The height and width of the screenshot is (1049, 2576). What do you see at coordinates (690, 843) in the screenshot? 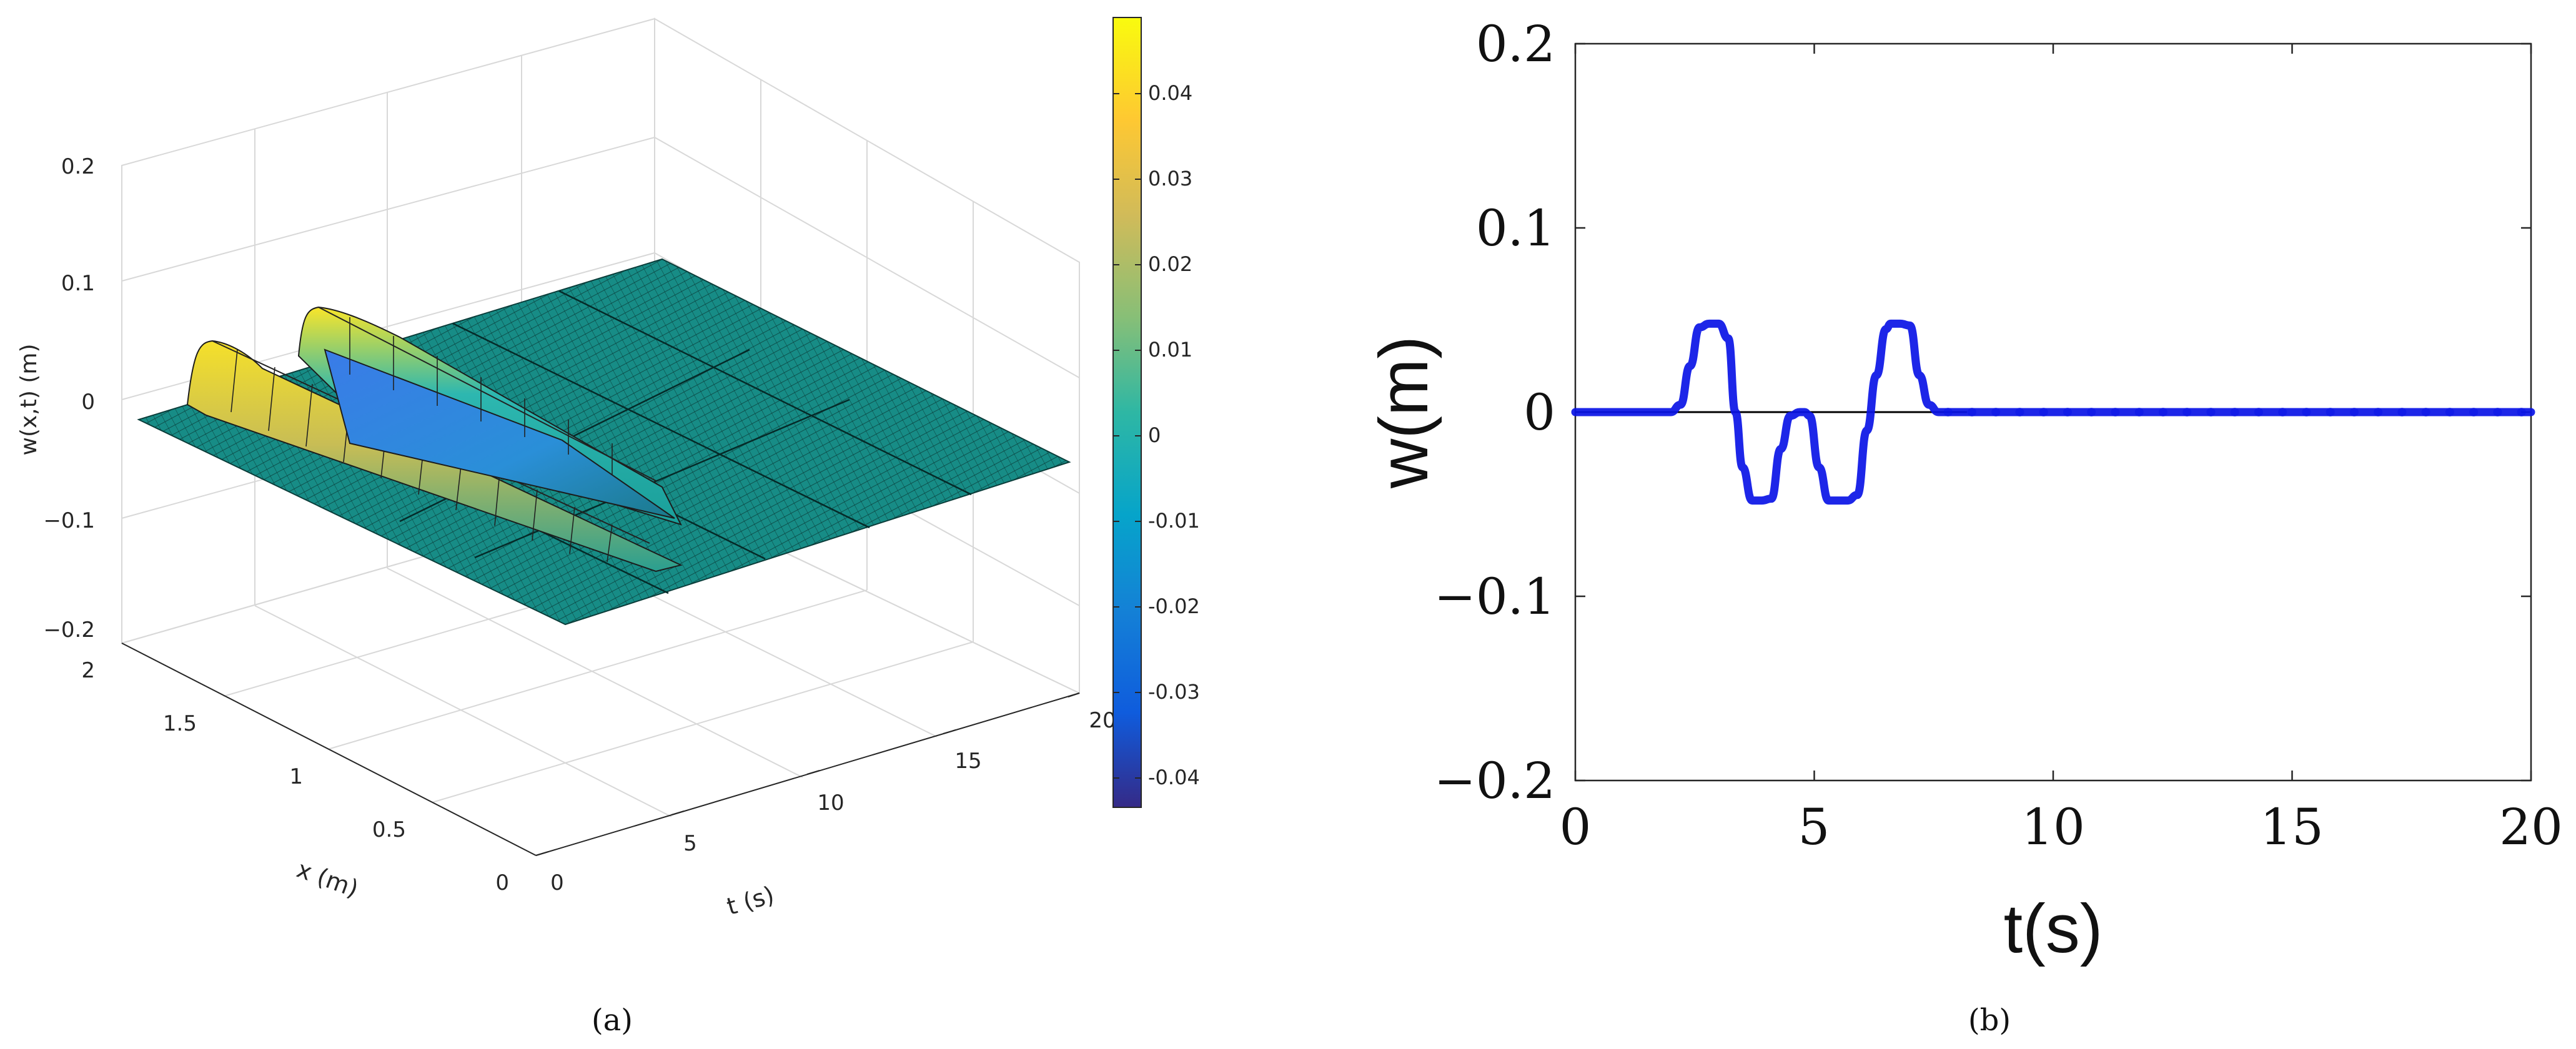
I see `t-tick: 5` at bounding box center [690, 843].